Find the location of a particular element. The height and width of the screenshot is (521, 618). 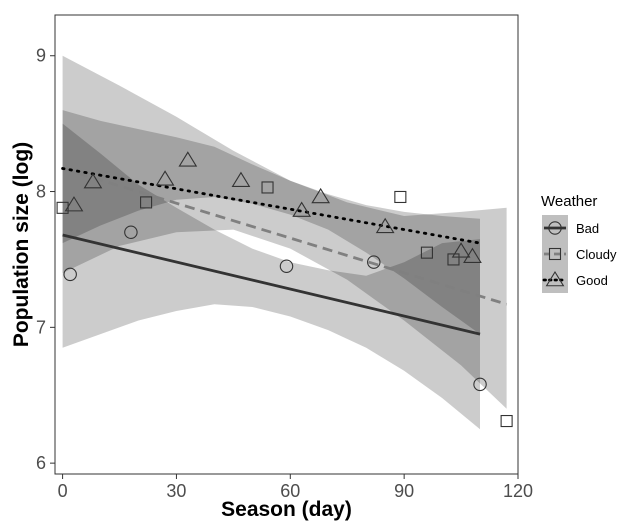

legend-label-cloudy: Cloudy is located at coordinates (596, 254).